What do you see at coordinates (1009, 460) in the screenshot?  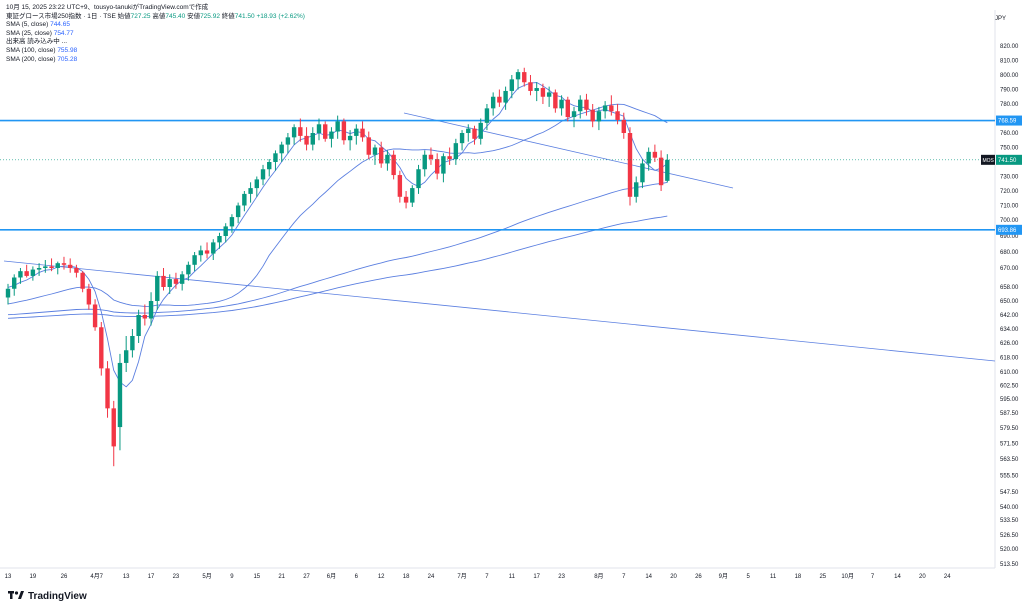 I see `price-tick-label: 563.50` at bounding box center [1009, 460].